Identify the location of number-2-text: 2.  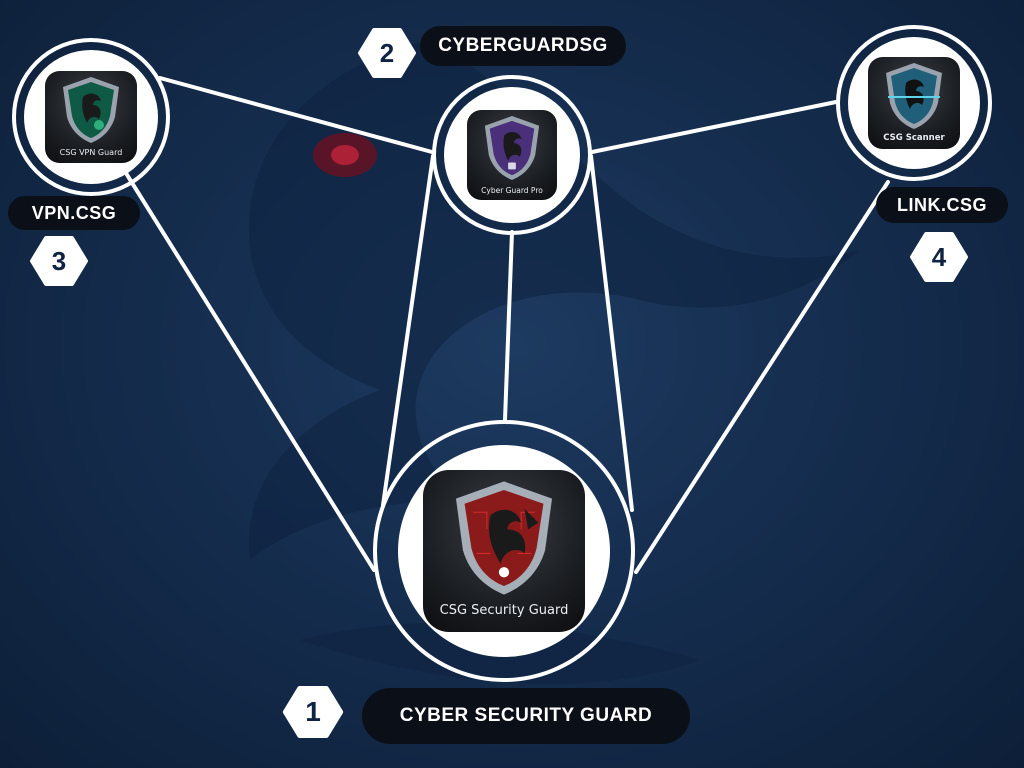
(387, 52).